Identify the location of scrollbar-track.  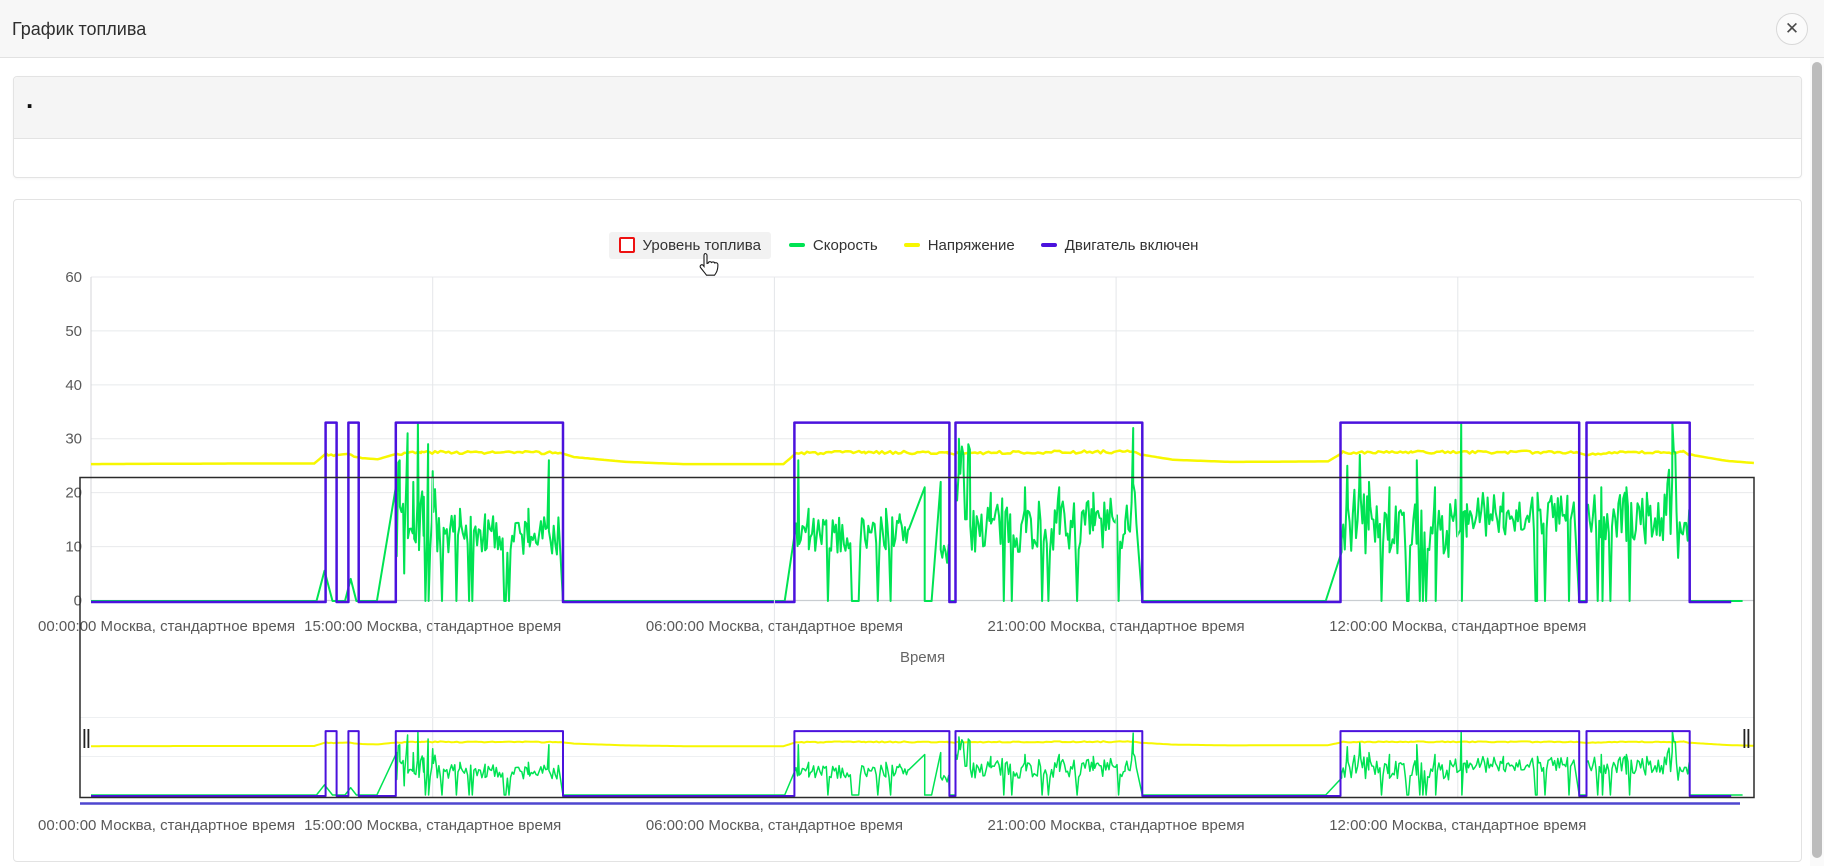
(1817, 462).